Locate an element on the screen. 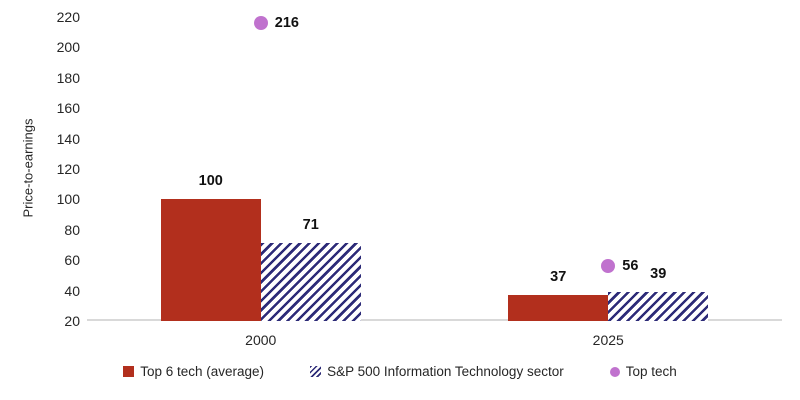 This screenshot has height=400, width=800. bar-s-p-500-information-technology-sector-2025 is located at coordinates (658, 306).